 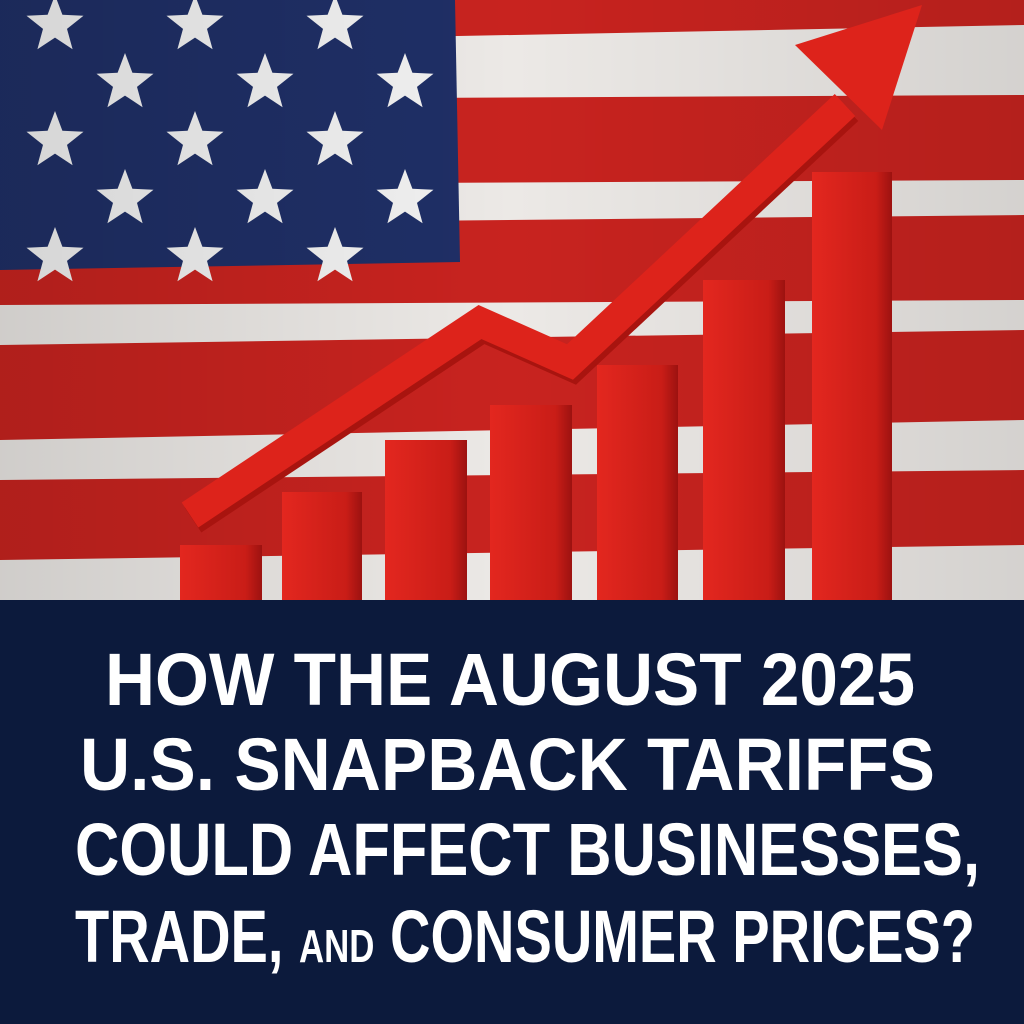 I want to click on headline-line: TRADE, AND CONSUMER PRICES?, so click(x=525, y=936).